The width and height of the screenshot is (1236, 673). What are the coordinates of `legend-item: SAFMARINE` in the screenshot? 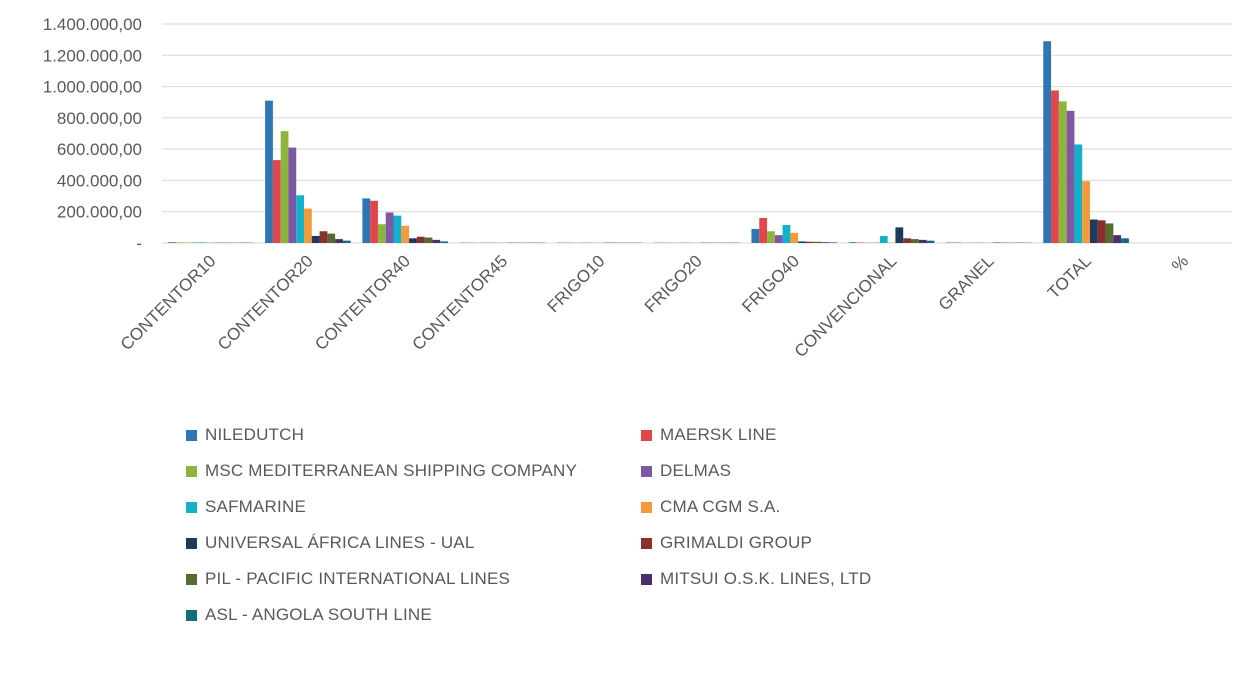 It's located at (246, 507).